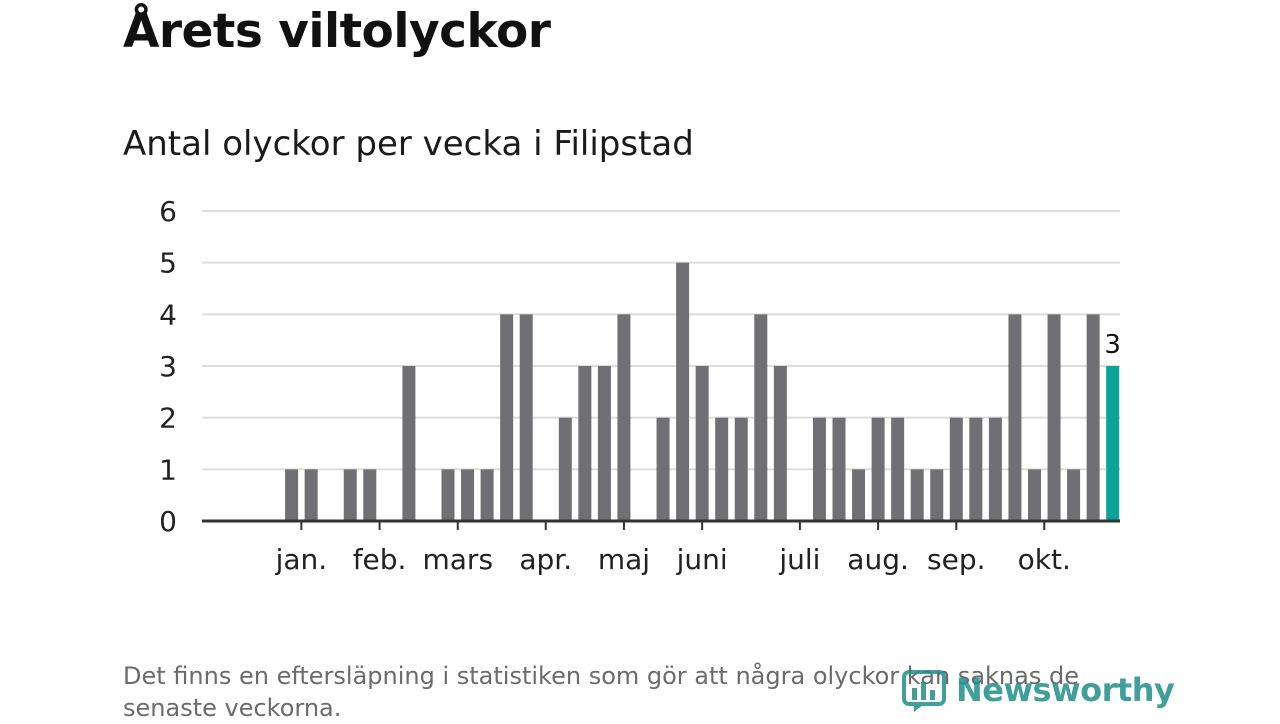 The width and height of the screenshot is (1280, 724). I want to click on brand-logo: Newsworthy, so click(1038, 690).